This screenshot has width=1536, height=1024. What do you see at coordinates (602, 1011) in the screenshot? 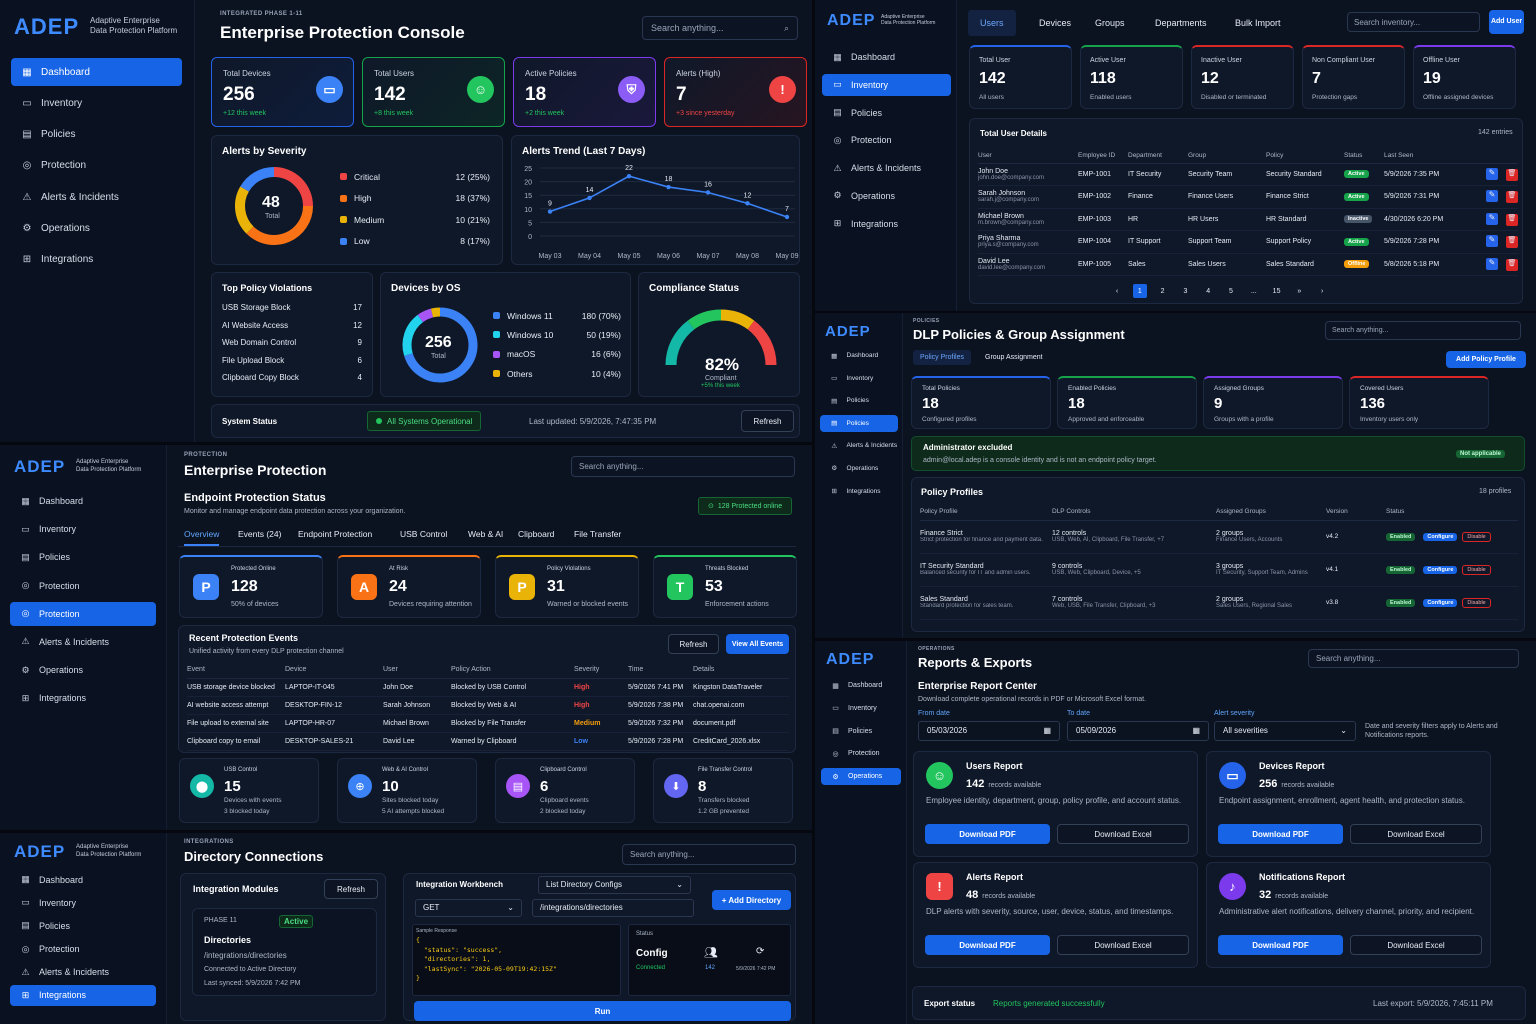
I see `run-button: Run` at bounding box center [602, 1011].